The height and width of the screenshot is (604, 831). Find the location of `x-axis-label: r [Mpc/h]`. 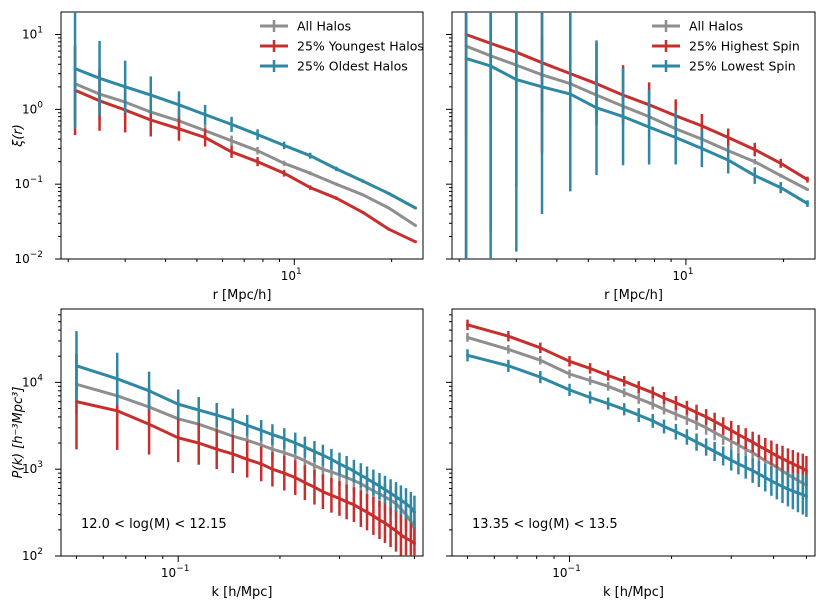

x-axis-label: r [Mpc/h] is located at coordinates (633, 295).